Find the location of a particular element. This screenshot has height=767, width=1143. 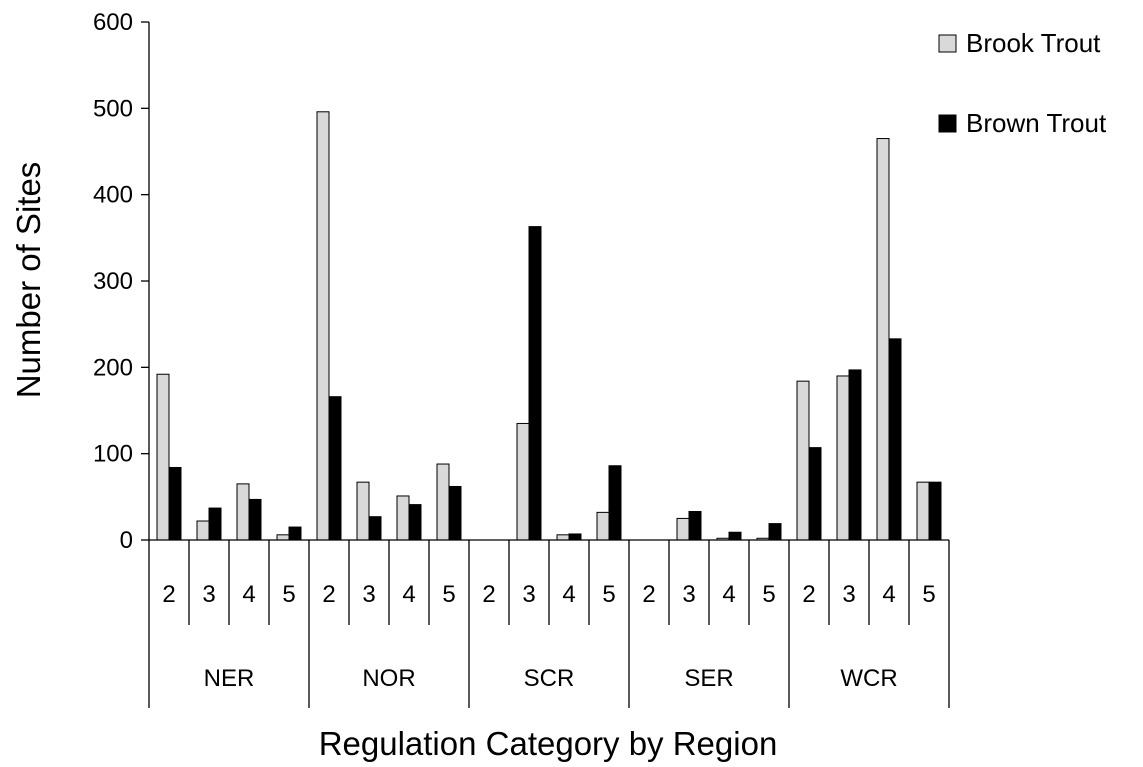

region-label: NOR is located at coordinates (388, 678).